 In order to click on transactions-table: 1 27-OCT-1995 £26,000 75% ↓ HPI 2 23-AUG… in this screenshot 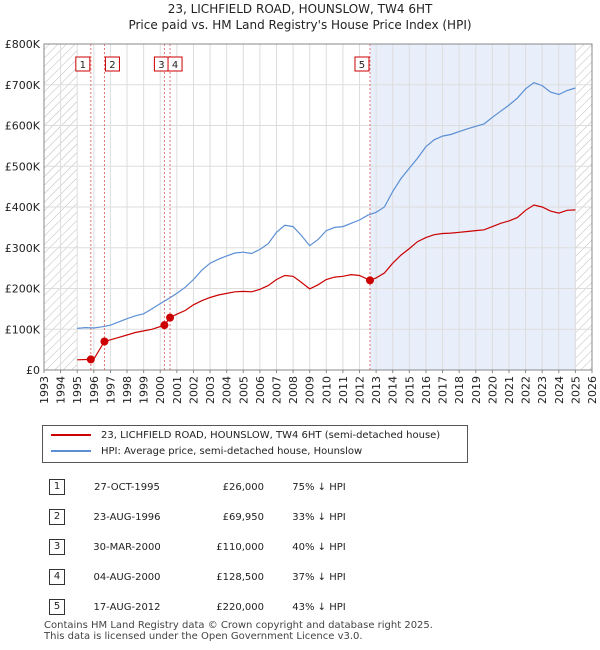, I will do `click(208, 547)`.